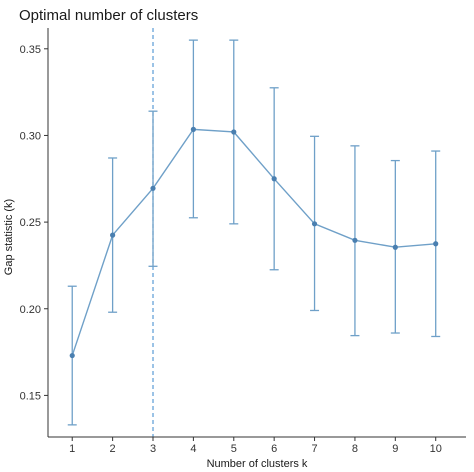 This screenshot has width=474, height=472. What do you see at coordinates (314, 449) in the screenshot?
I see `x-tick-label: 7` at bounding box center [314, 449].